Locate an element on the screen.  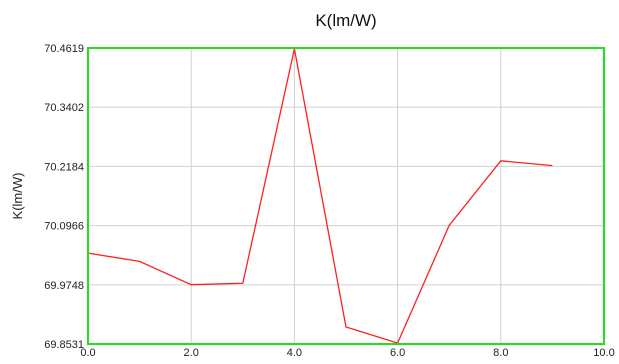
y-tick-label: 69.9748 is located at coordinates (64, 286).